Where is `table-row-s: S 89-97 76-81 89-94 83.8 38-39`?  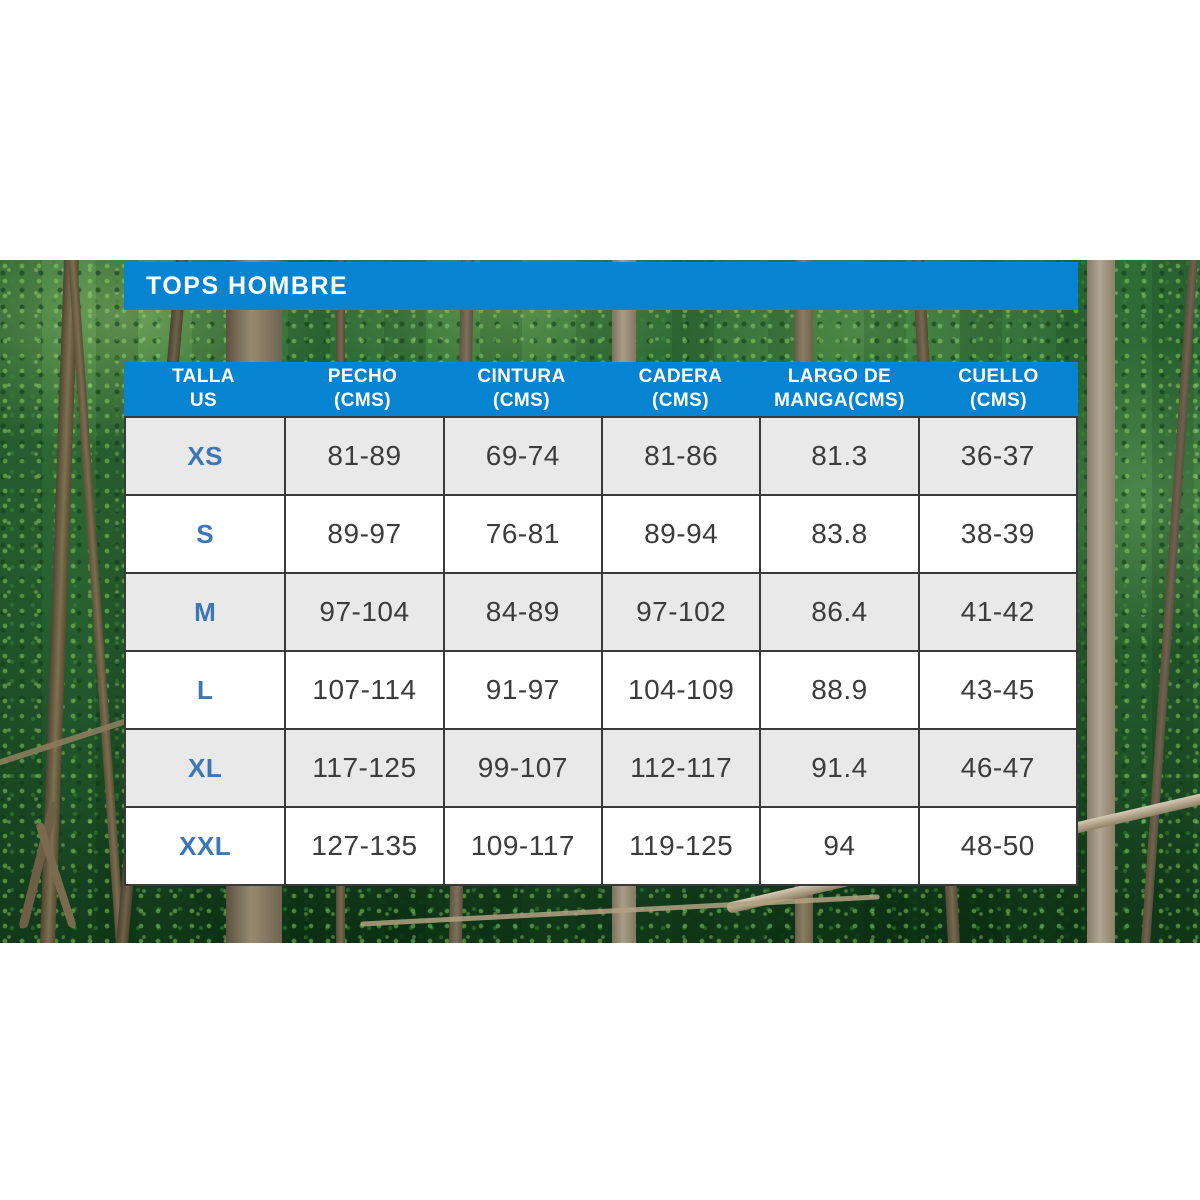
table-row-s: S 89-97 76-81 89-94 83.8 38-39 is located at coordinates (601, 533).